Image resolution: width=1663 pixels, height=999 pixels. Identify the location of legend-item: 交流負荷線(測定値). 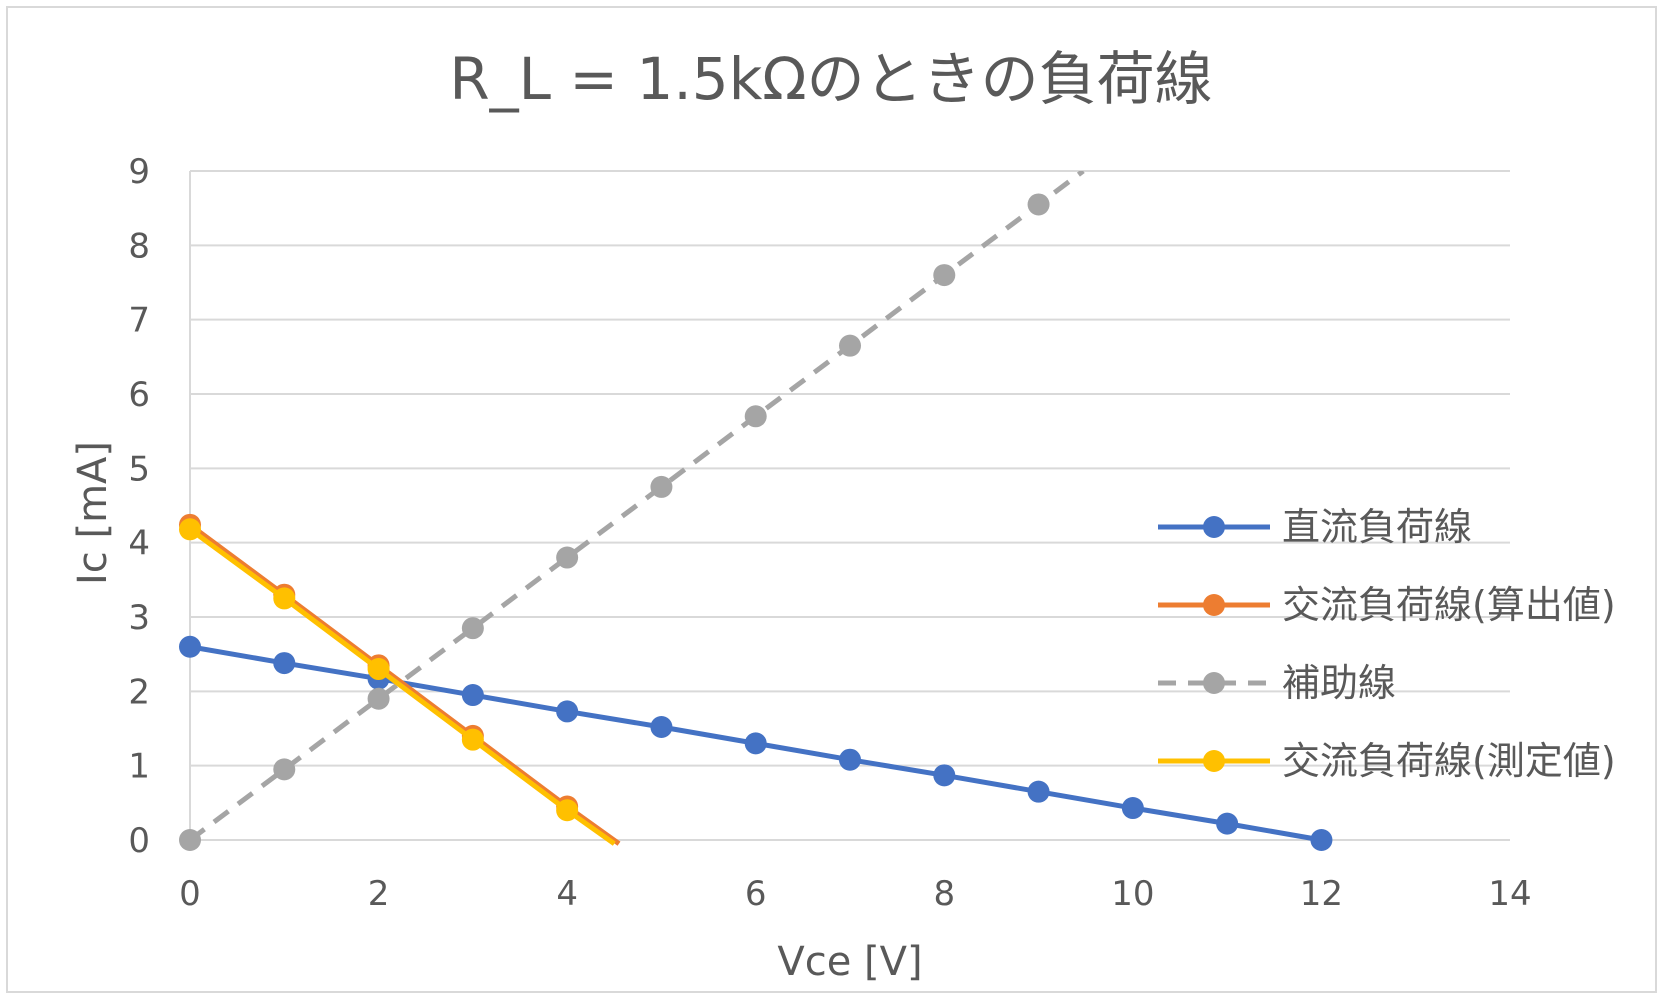
(1387, 761).